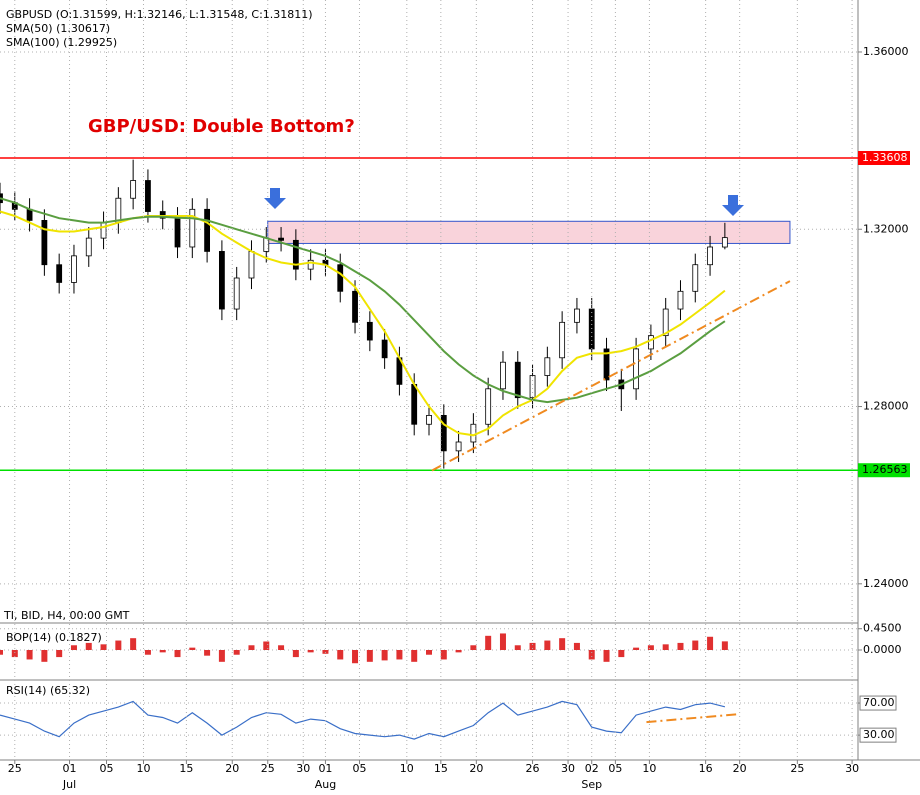  Describe the element at coordinates (879, 734) in the screenshot. I see `y-tick-label: 30.00` at that location.